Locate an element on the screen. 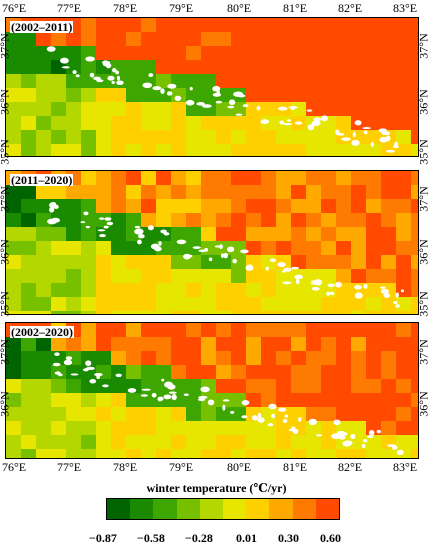 This screenshot has height=550, width=433. lon-label: 77°E is located at coordinates (69, 8).